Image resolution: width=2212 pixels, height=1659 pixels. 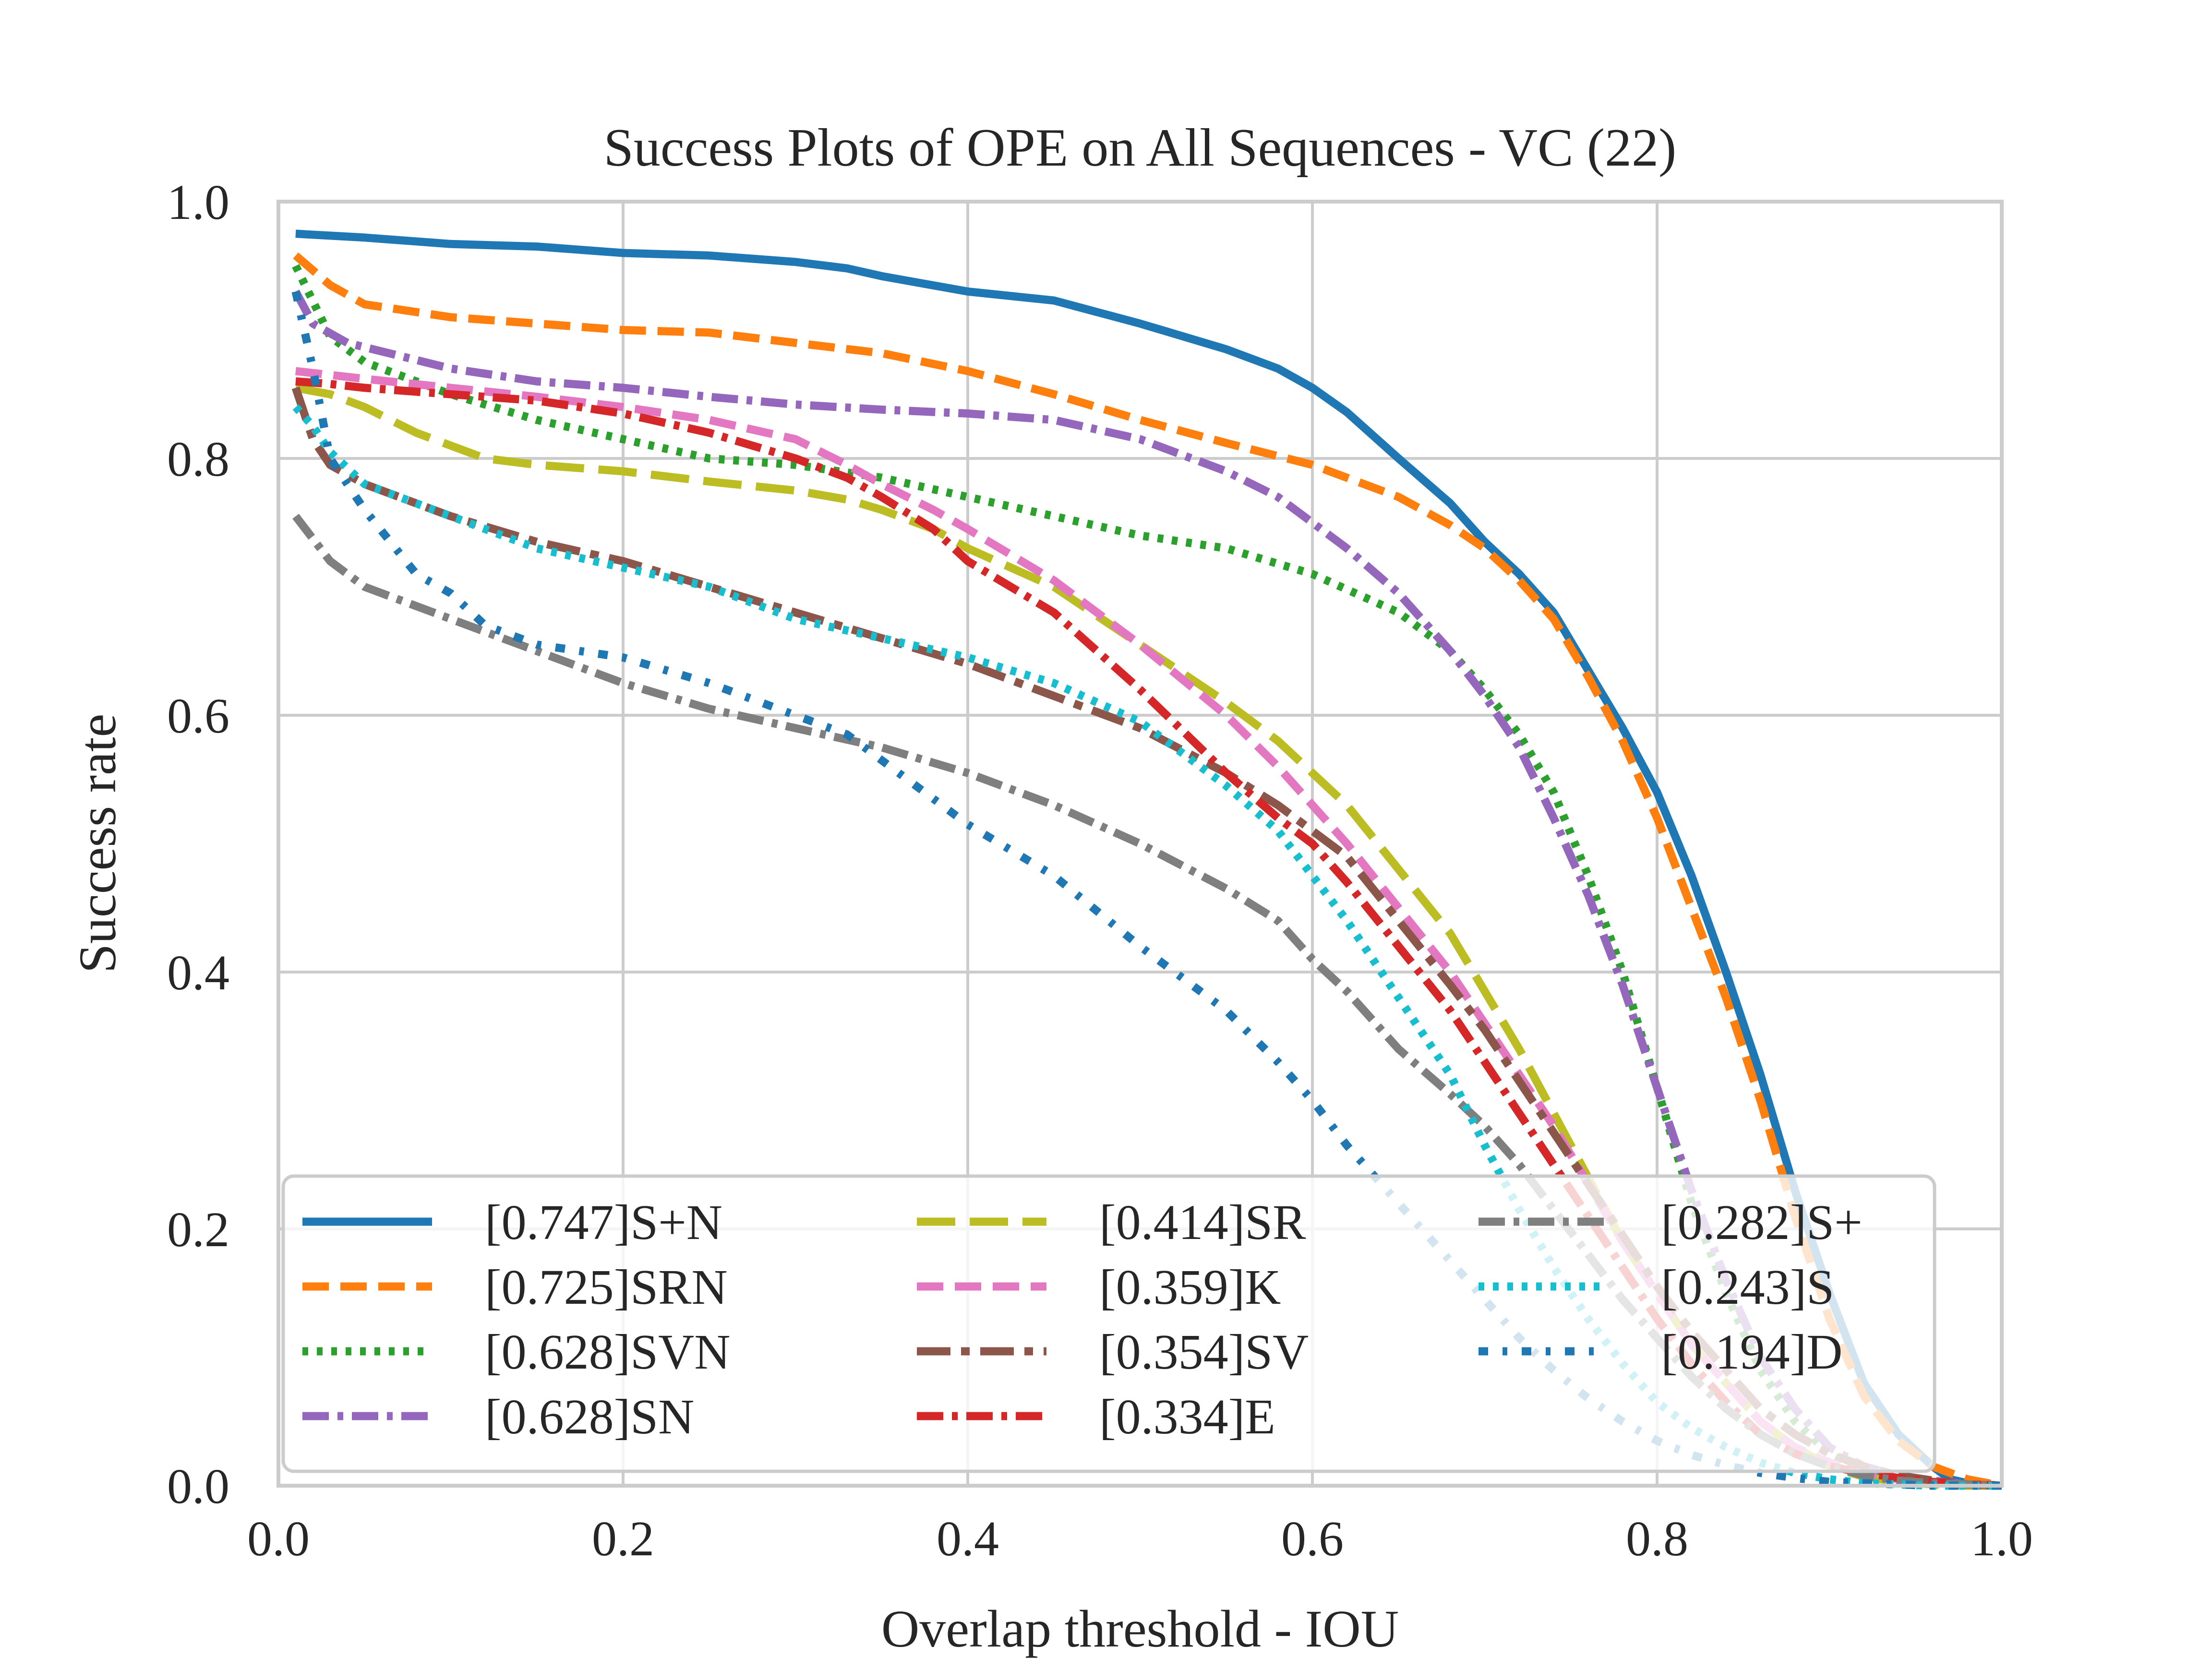 I want to click on y-tick-labels: 0.0 0.2 0.4 0.6 0.8 1.0, so click(x=198, y=844).